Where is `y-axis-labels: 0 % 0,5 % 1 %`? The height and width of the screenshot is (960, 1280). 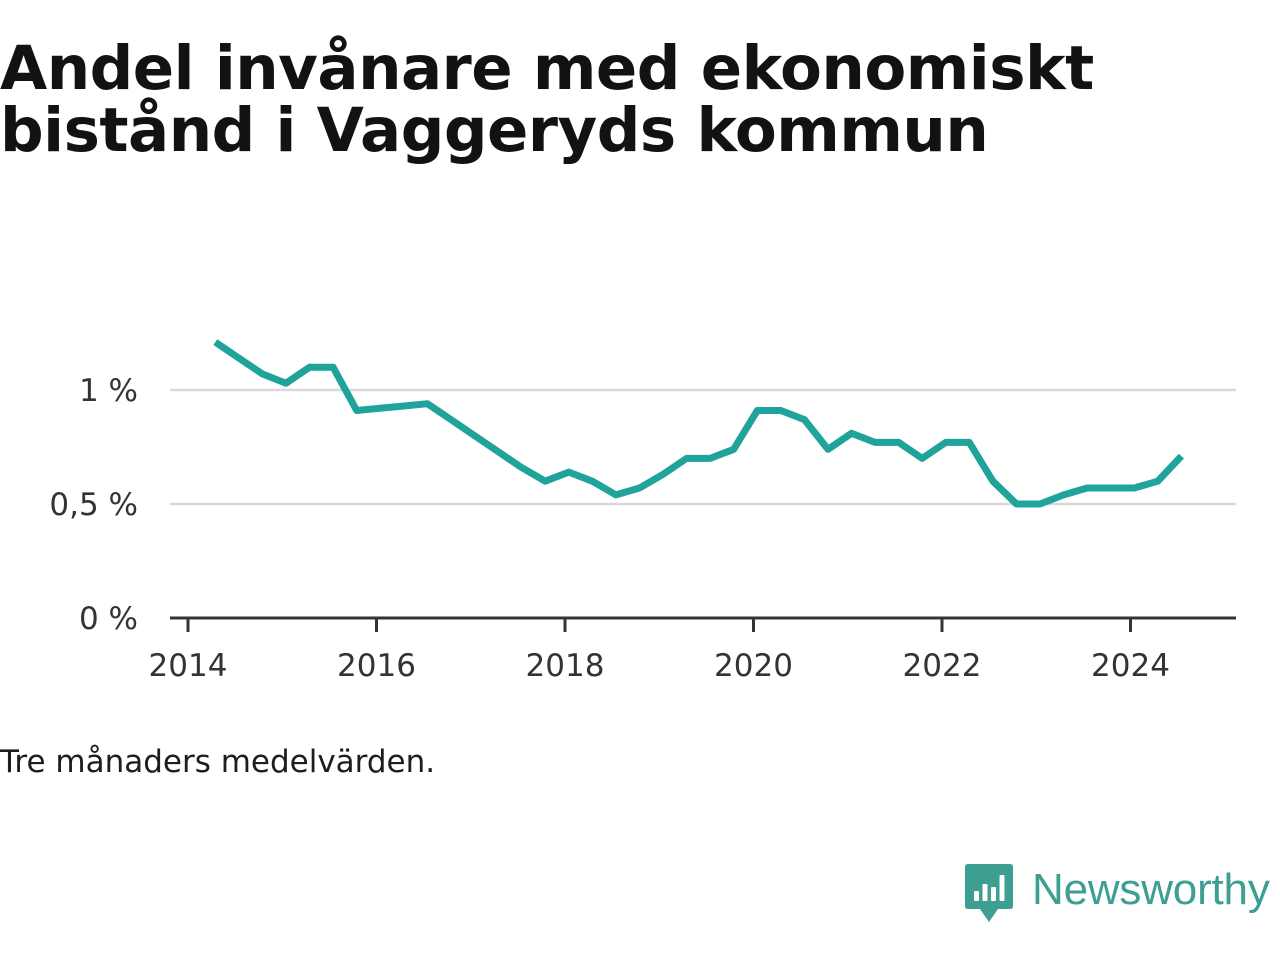
y-axis-labels: 0 % 0,5 % 1 % is located at coordinates (93, 505).